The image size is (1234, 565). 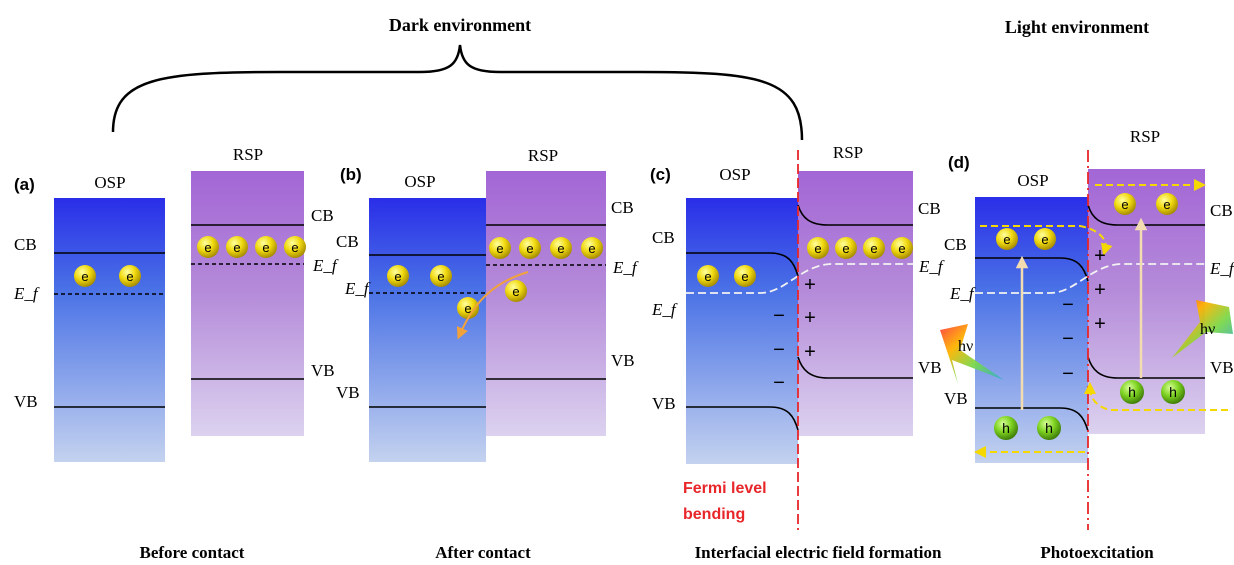 I want to click on panel-b-rsp-block, so click(x=546, y=303).